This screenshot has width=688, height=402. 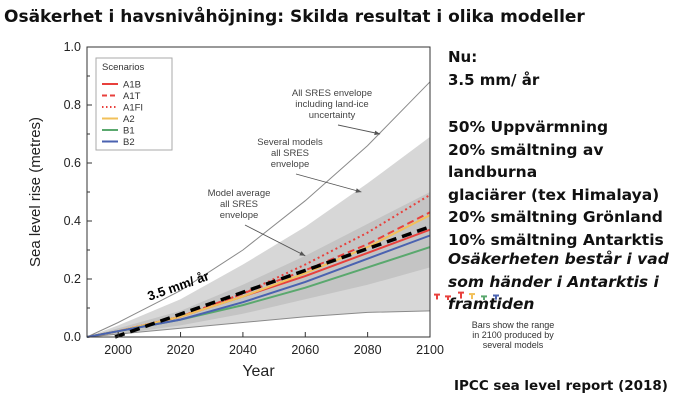 What do you see at coordinates (332, 93) in the screenshot?
I see `annotation-landice-text: All SRES envelope` at bounding box center [332, 93].